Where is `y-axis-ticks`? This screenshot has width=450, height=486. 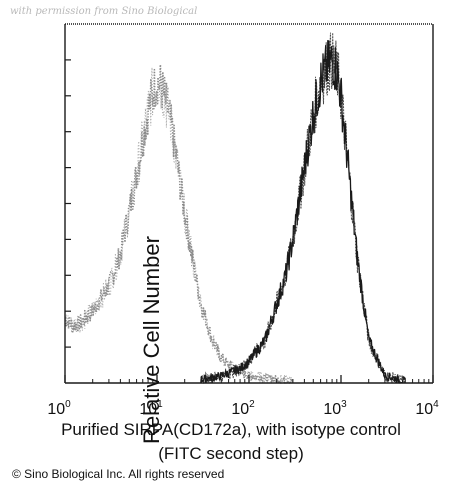 y-axis-ticks is located at coordinates (68, 203).